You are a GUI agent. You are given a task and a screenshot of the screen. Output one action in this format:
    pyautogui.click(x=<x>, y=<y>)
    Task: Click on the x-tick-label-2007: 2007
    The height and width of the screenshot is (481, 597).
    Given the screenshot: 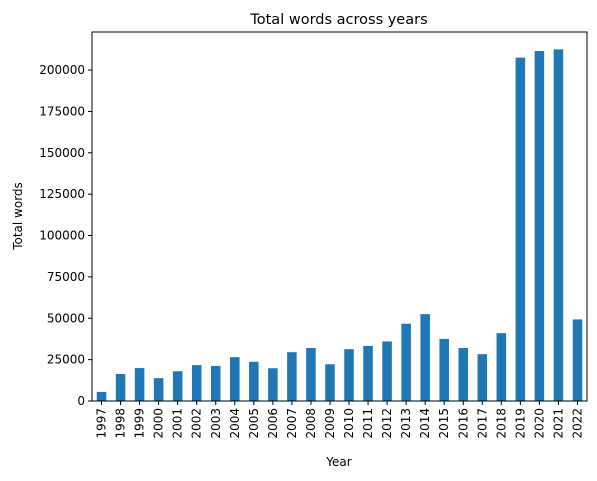 What is the action you would take?
    pyautogui.click(x=292, y=423)
    